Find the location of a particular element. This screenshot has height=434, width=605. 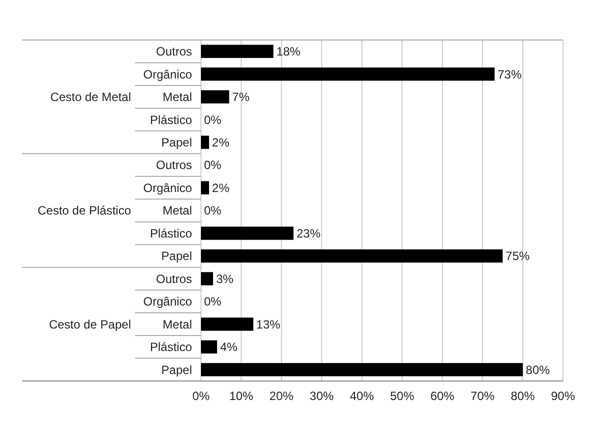

x-tick-label: 80% is located at coordinates (523, 396).